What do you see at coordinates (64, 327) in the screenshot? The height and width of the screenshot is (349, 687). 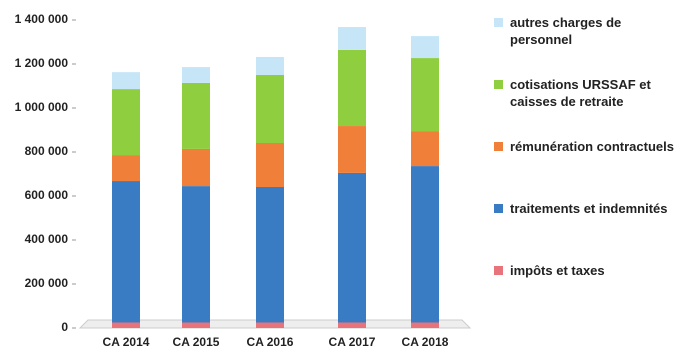 I see `y-tick-label: 0` at bounding box center [64, 327].